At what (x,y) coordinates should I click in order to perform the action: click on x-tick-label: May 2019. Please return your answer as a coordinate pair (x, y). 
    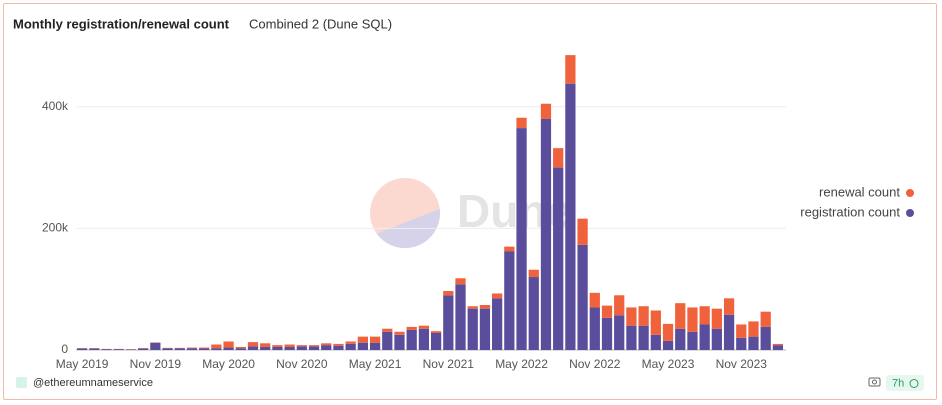
    Looking at the image, I should click on (82, 364).